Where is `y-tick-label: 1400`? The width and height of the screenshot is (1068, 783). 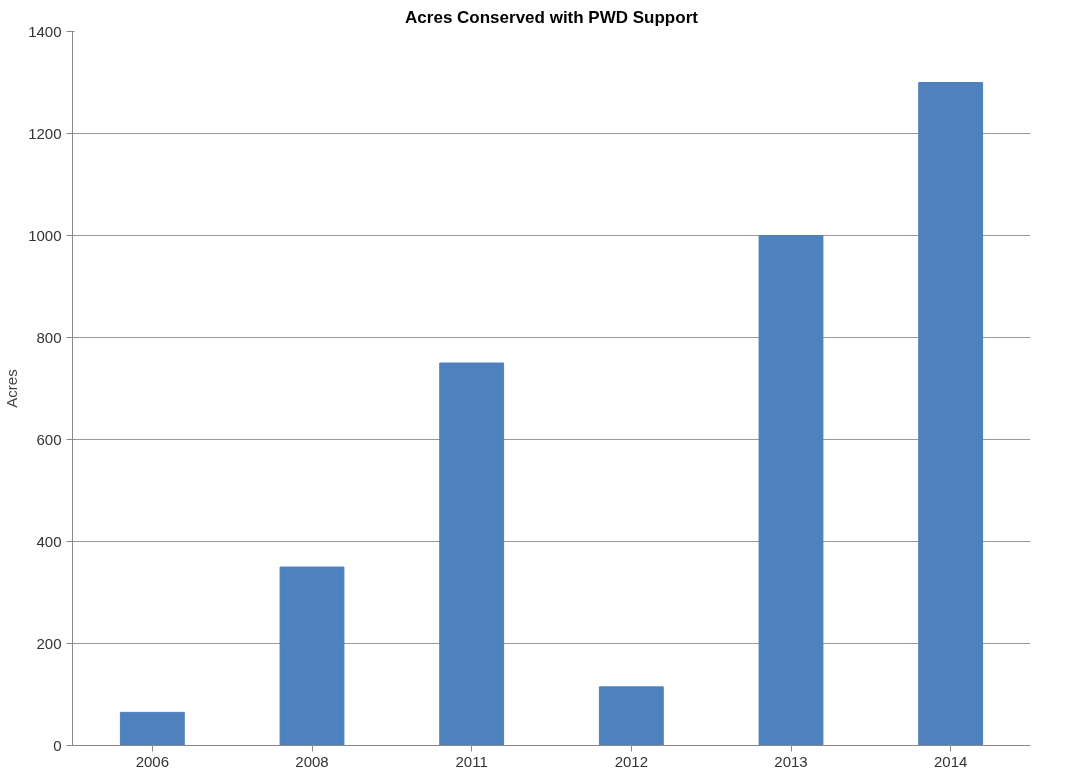 y-tick-label: 1400 is located at coordinates (45, 31).